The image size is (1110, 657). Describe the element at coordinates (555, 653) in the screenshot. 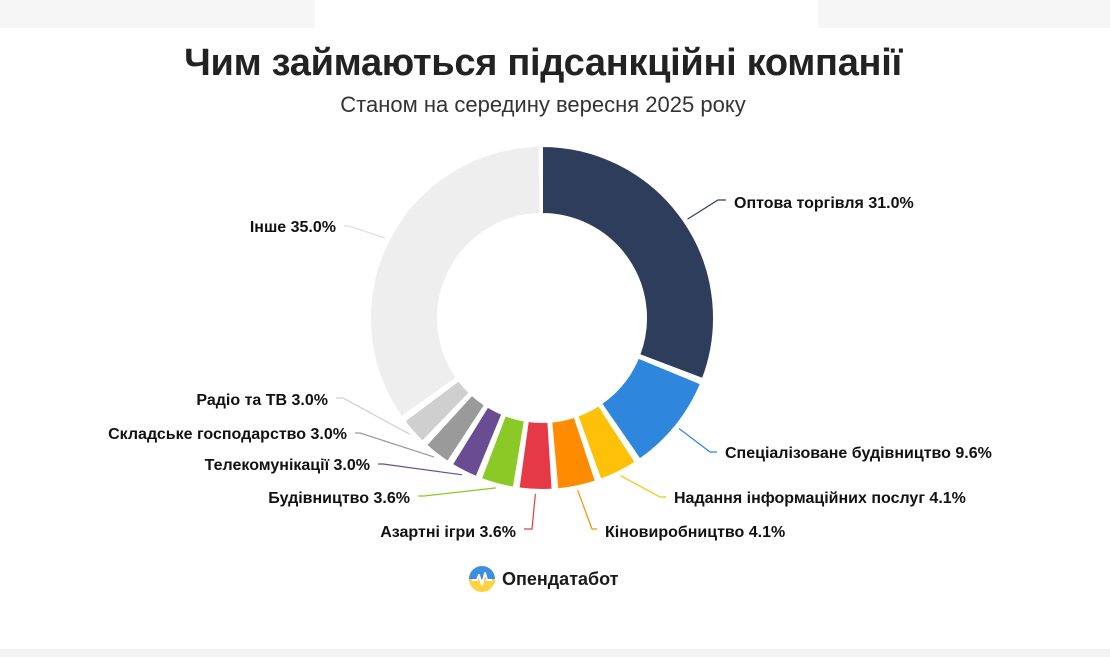

I see `bottom-background` at that location.